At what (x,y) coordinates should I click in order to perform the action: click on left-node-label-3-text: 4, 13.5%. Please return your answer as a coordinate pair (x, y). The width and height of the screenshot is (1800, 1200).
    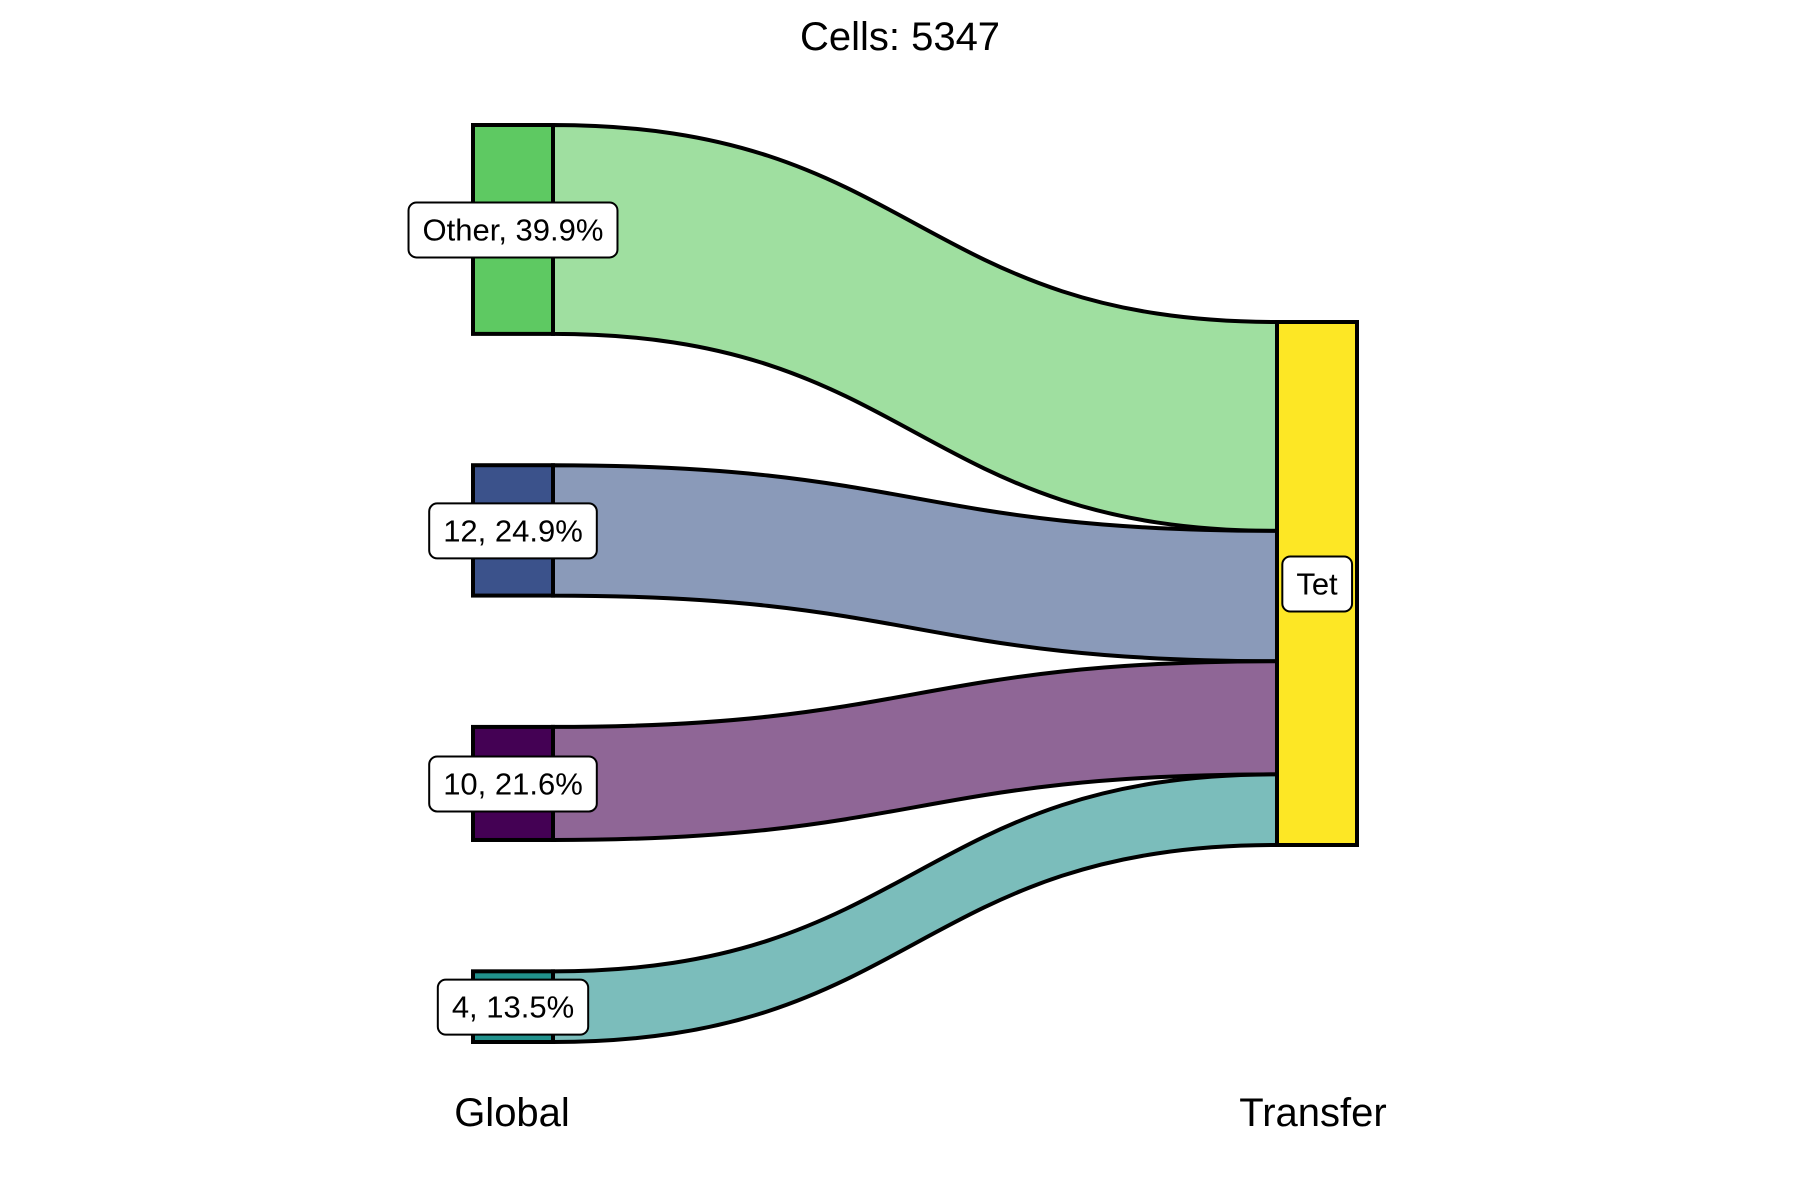
    Looking at the image, I should click on (513, 1007).